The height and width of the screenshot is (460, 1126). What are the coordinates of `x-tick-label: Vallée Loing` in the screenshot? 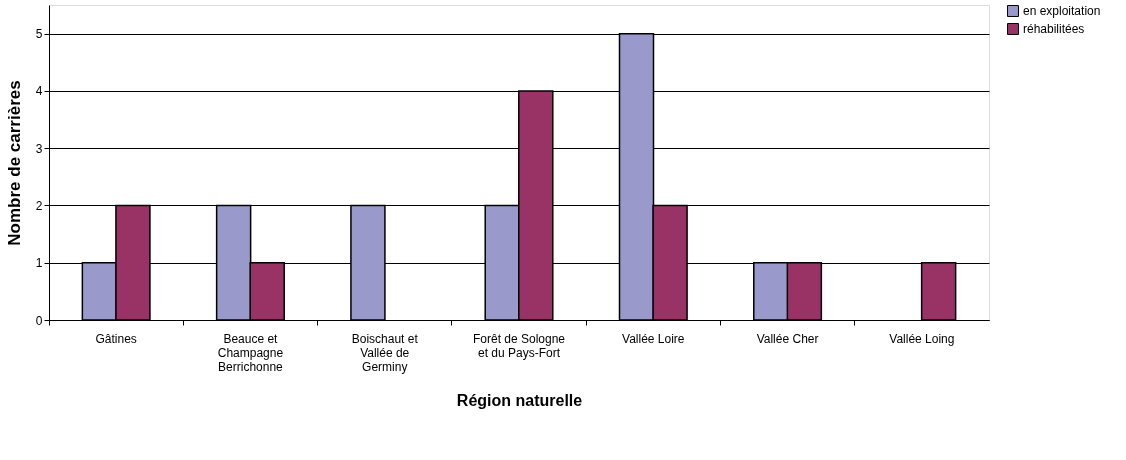 It's located at (922, 338).